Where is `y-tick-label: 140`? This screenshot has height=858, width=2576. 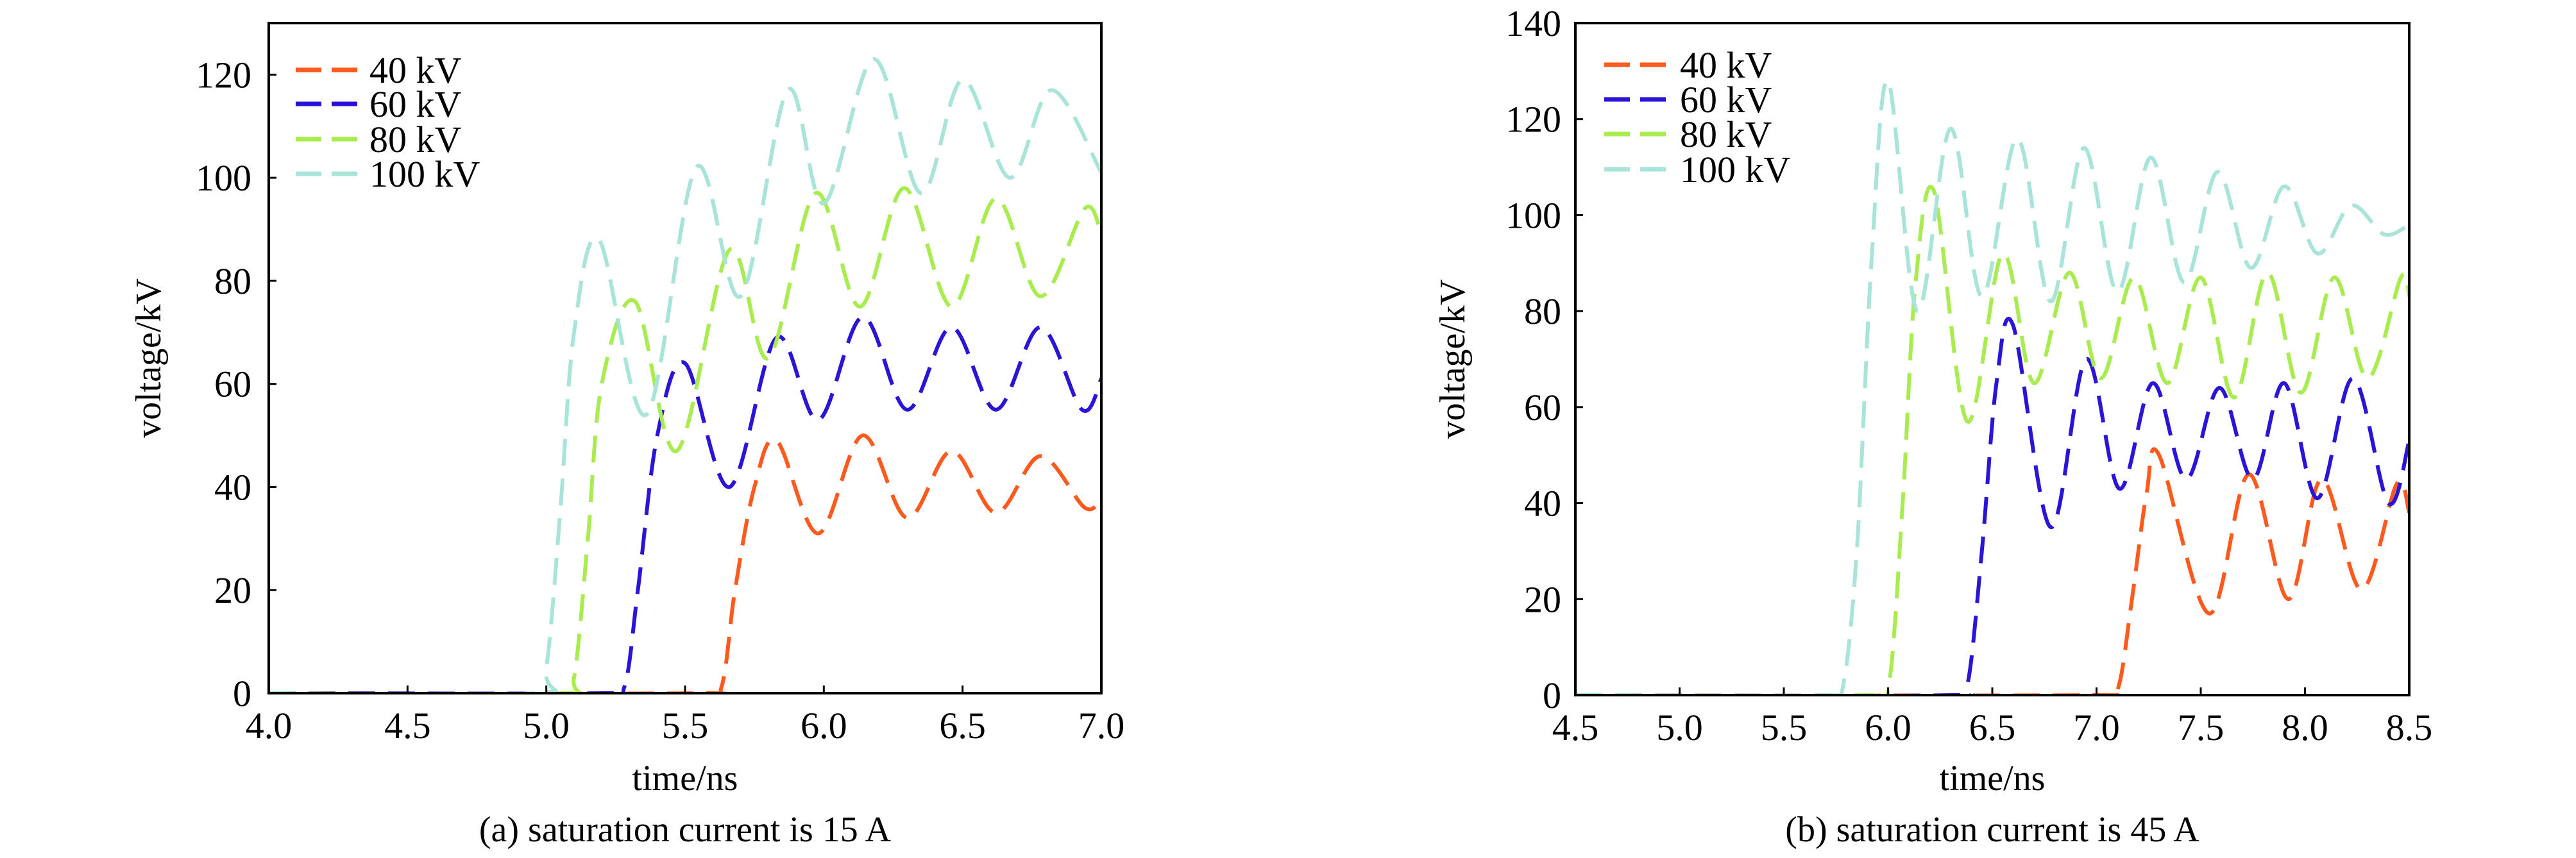 y-tick-label: 140 is located at coordinates (1533, 23).